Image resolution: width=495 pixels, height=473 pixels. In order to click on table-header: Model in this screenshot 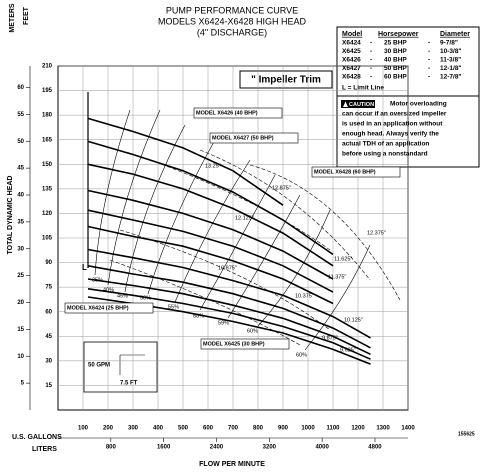, I will do `click(352, 34)`.